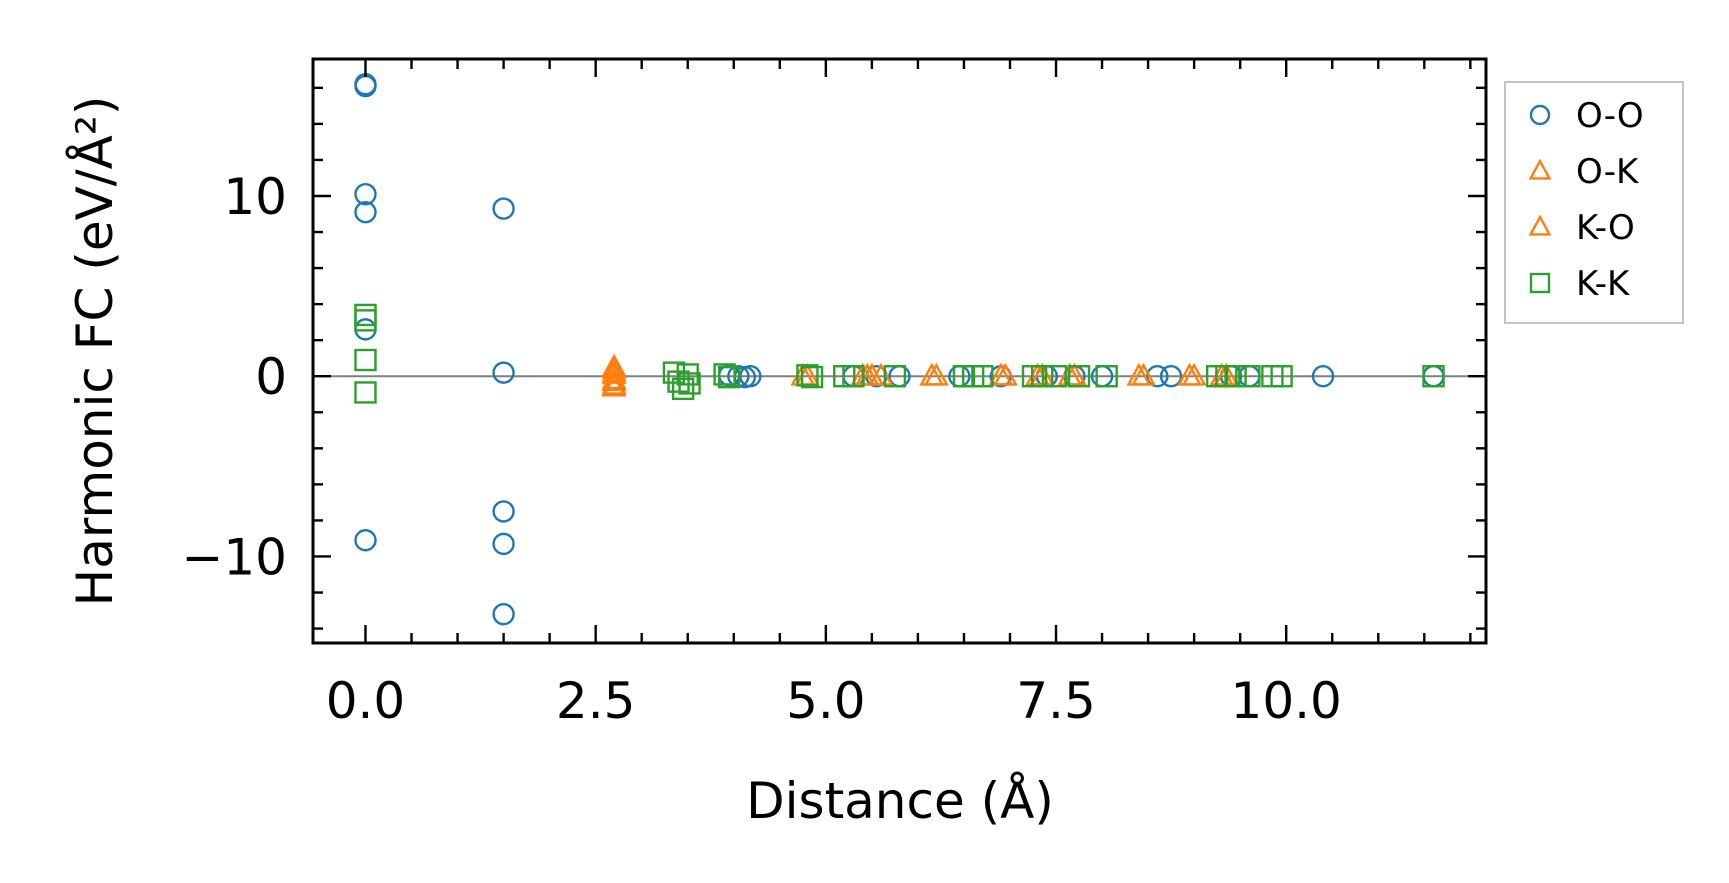  I want to click on series-k-k, so click(899, 353).